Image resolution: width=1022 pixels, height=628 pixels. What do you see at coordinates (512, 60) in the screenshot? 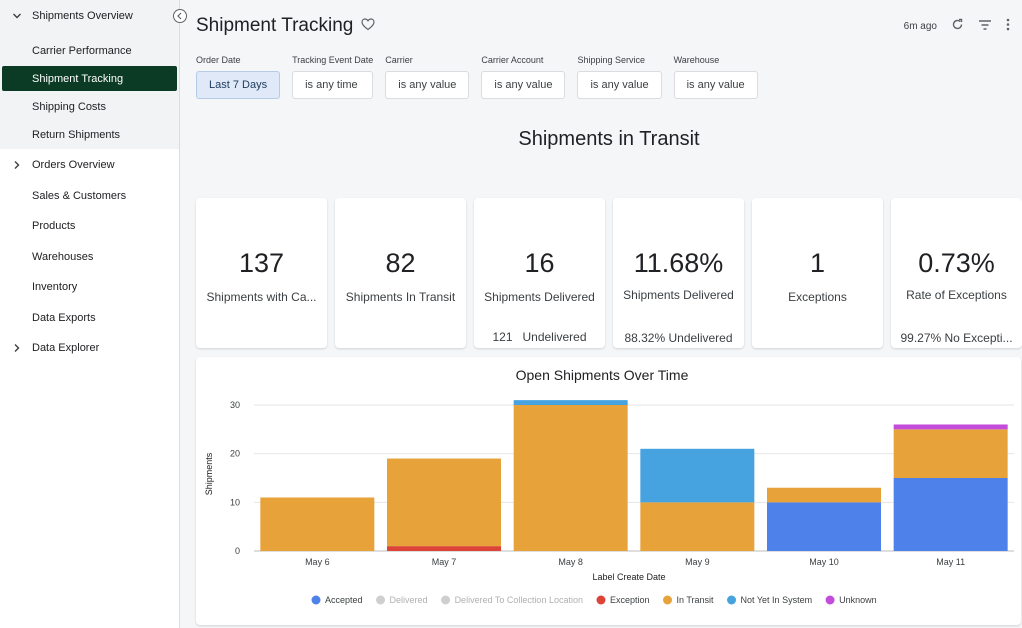
I see `filter-label: Carrier Account` at bounding box center [512, 60].